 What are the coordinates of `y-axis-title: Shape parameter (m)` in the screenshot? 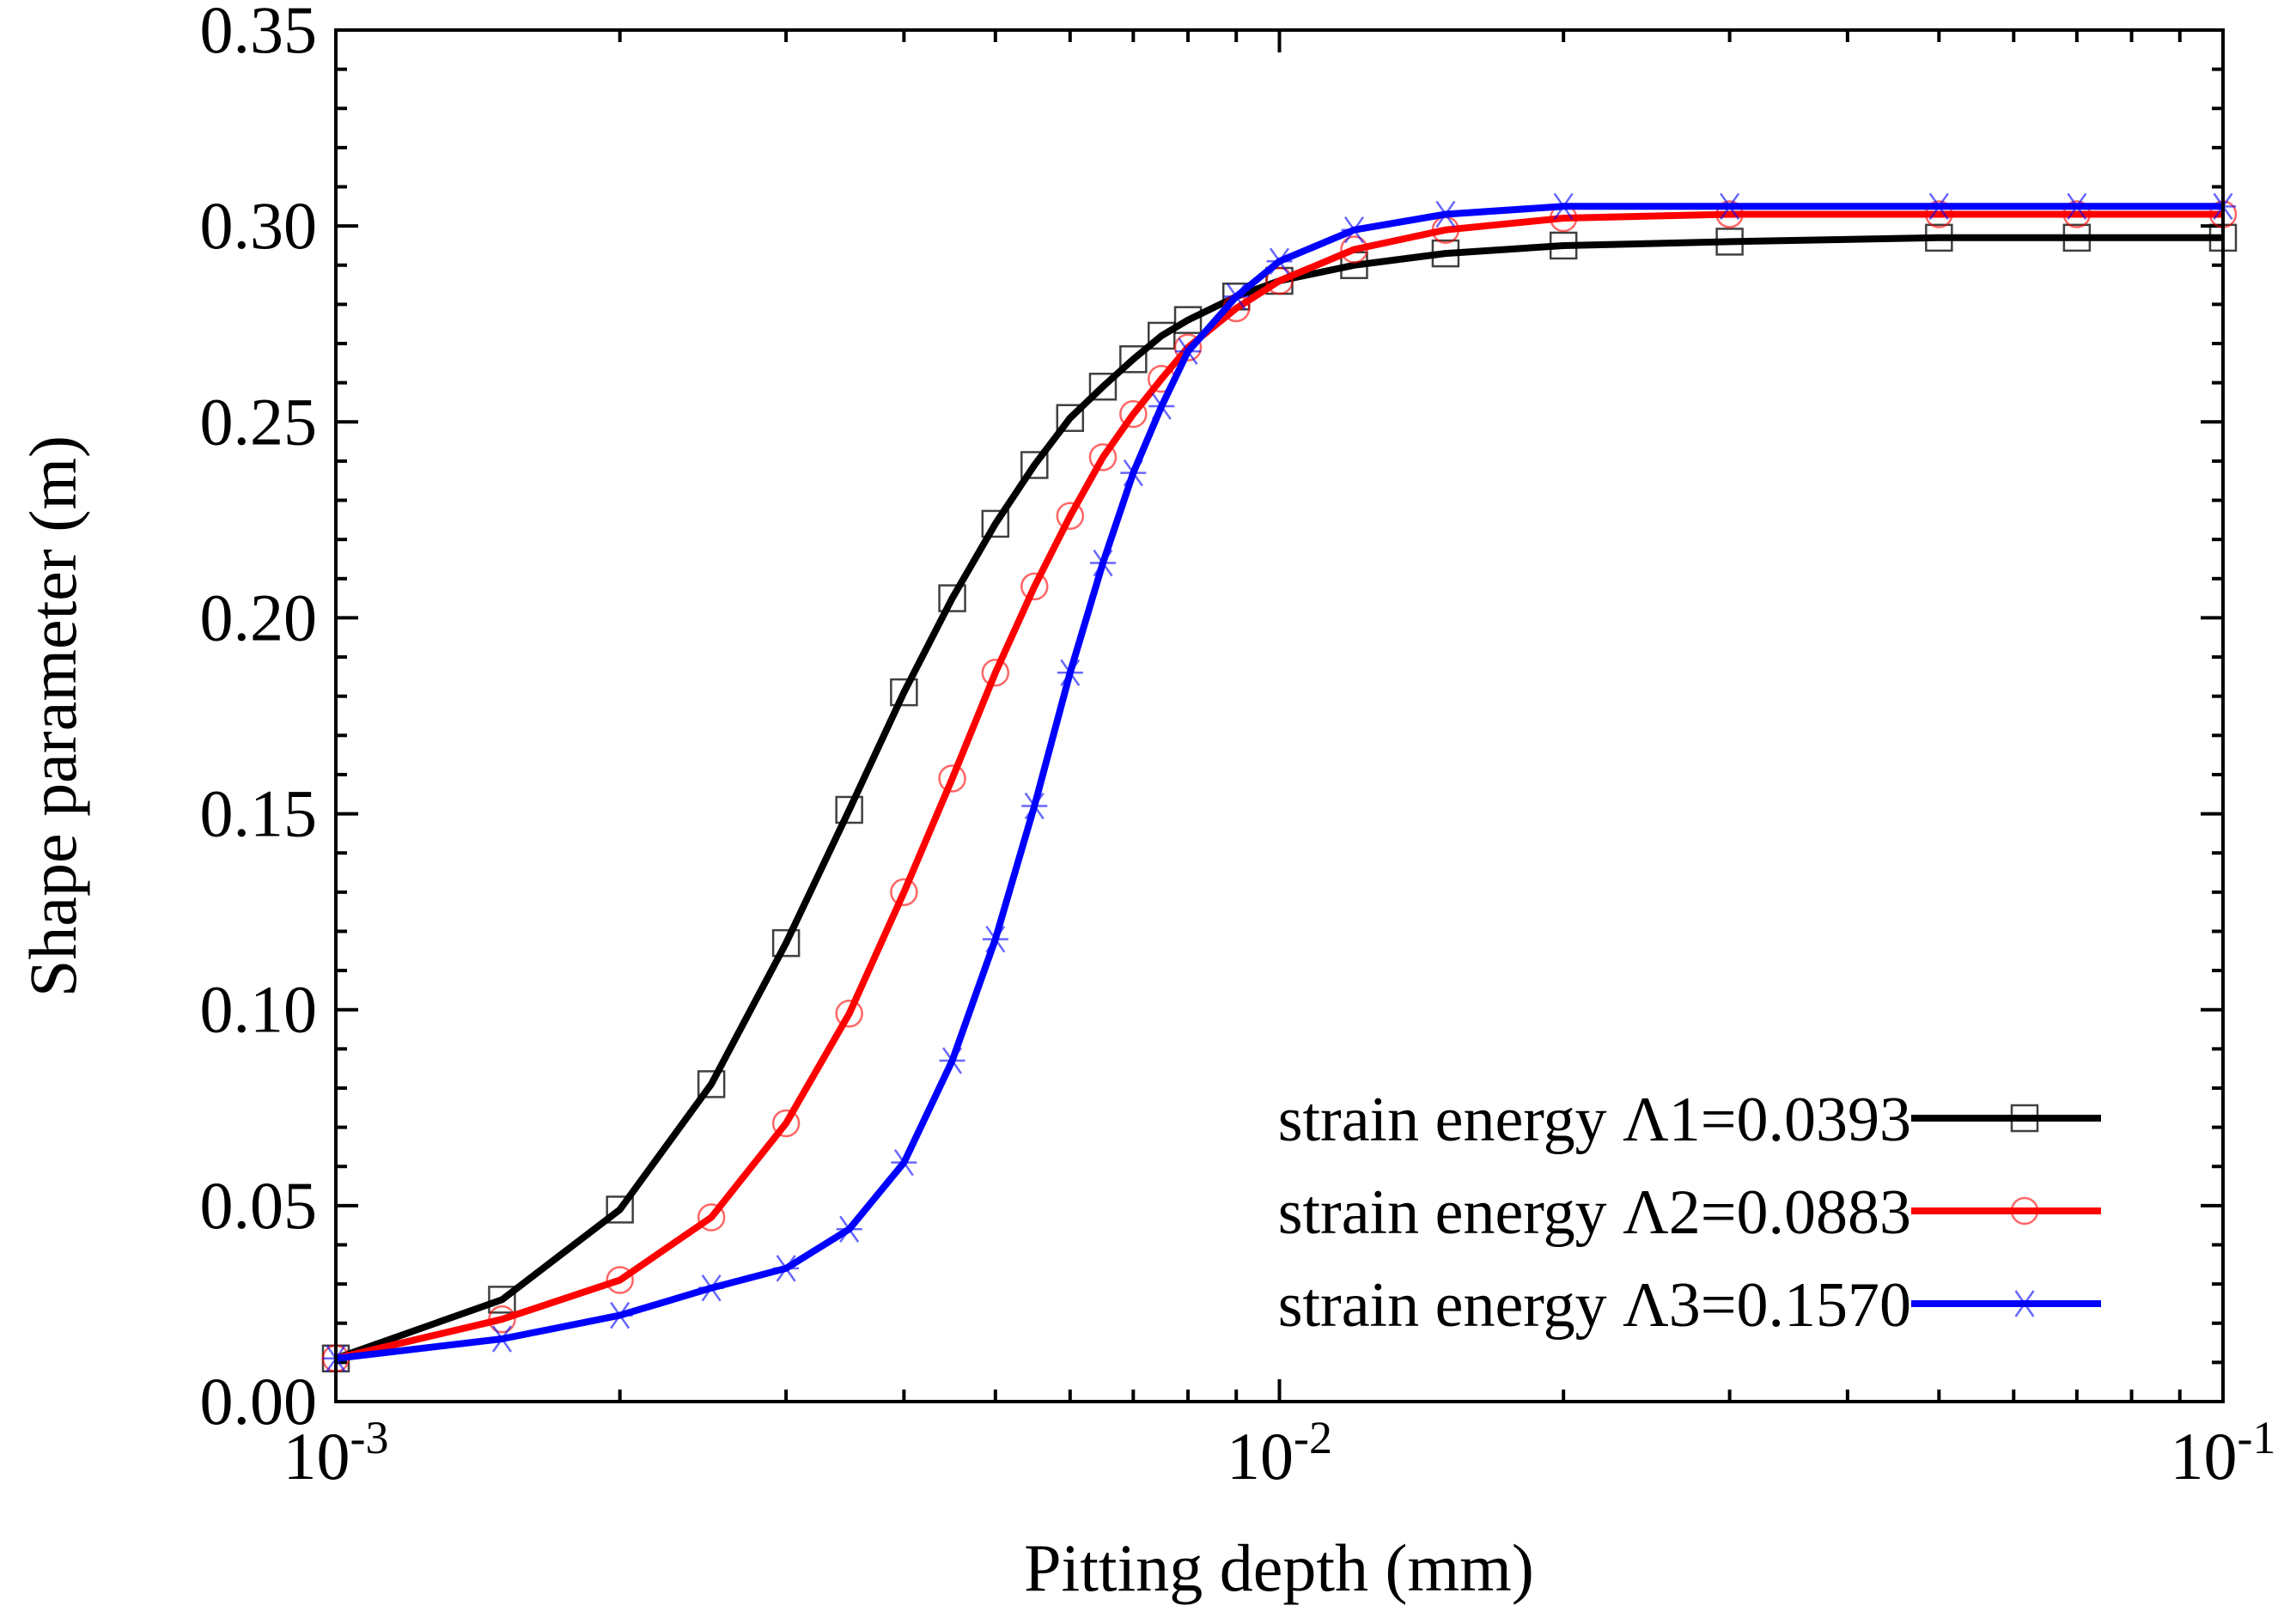 It's located at (52, 716).